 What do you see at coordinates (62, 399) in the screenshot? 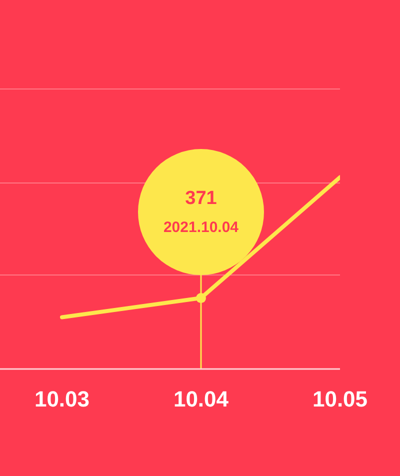
I see `x-tick-label: 10.03` at bounding box center [62, 399].